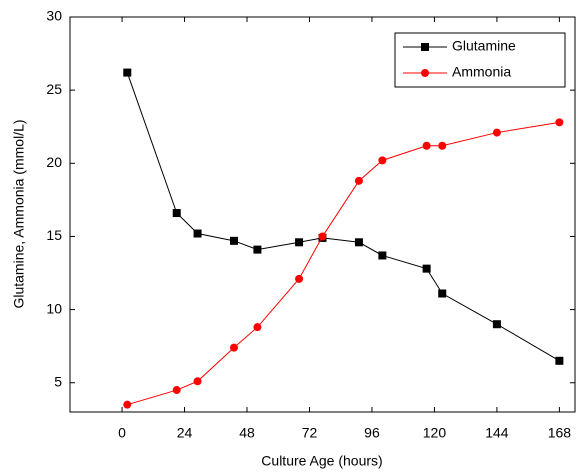 This screenshot has width=579, height=475. Describe the element at coordinates (54, 162) in the screenshot. I see `y-tick-label: 20` at that location.